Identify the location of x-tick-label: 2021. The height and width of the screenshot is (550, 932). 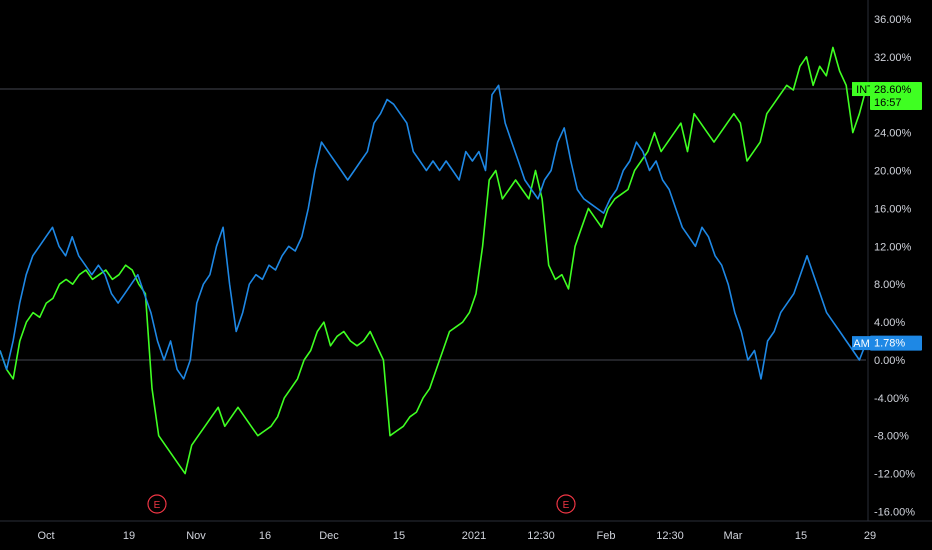
(474, 536).